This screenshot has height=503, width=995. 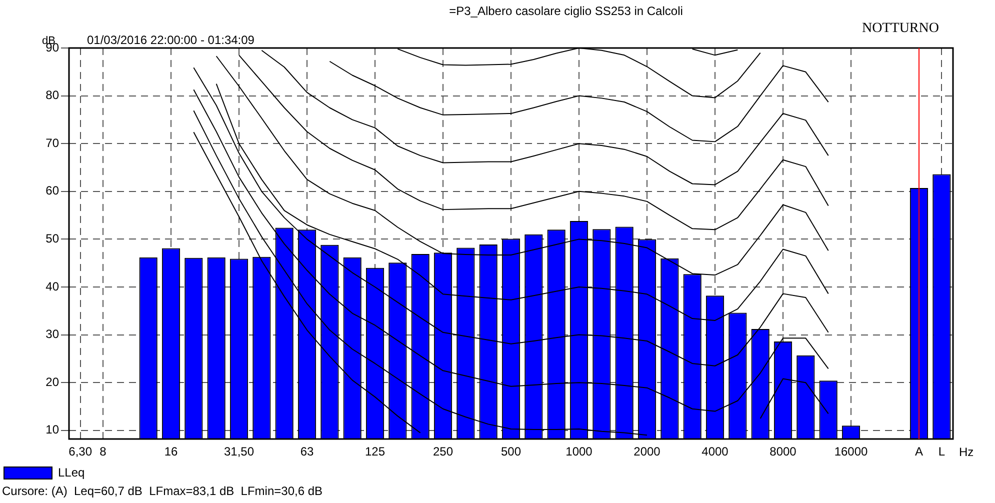 I want to click on chart-title: =P3_Albero casolare ciglio SS253 in Calcoli, so click(x=566, y=11).